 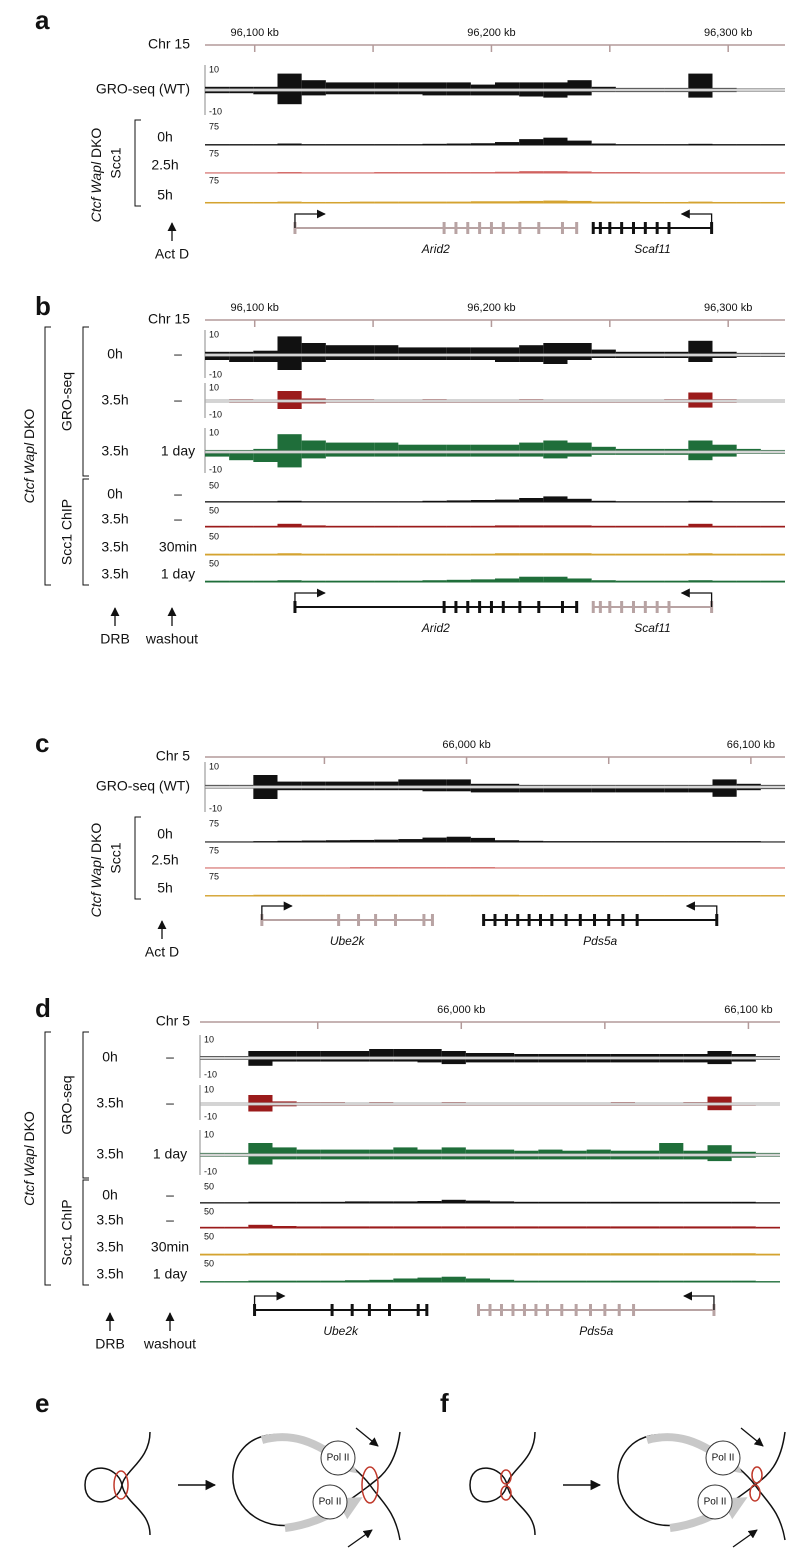 What do you see at coordinates (748, 1010) in the screenshot?
I see `x-tick-label: 66,100 kb` at bounding box center [748, 1010].